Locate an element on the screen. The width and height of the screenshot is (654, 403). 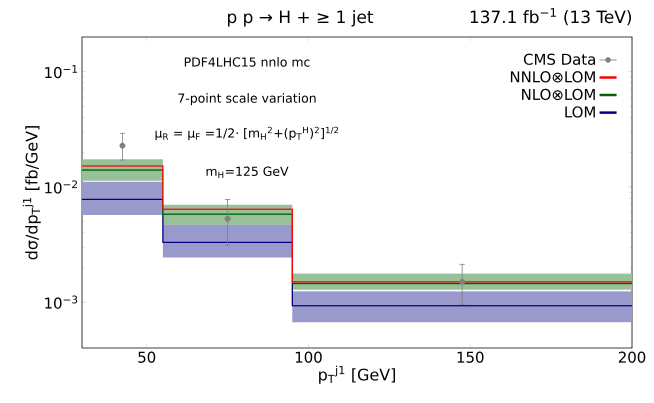
y-tick-label: 10$^{−1}$ is located at coordinates (61, 71).